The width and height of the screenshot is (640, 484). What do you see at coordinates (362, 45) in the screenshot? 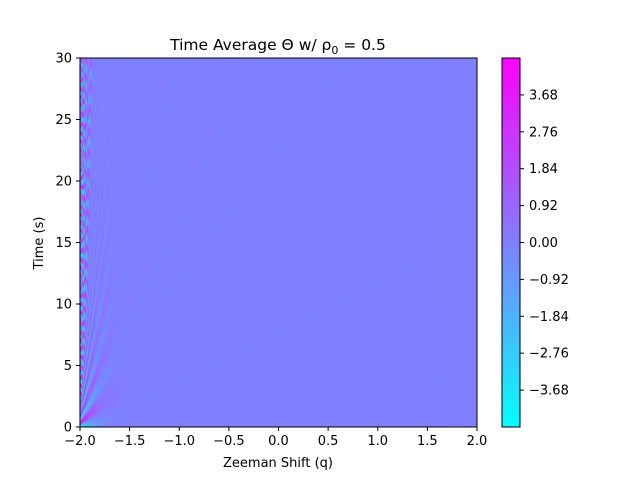
I see `chart-title-tail: = 0.5` at bounding box center [362, 45].